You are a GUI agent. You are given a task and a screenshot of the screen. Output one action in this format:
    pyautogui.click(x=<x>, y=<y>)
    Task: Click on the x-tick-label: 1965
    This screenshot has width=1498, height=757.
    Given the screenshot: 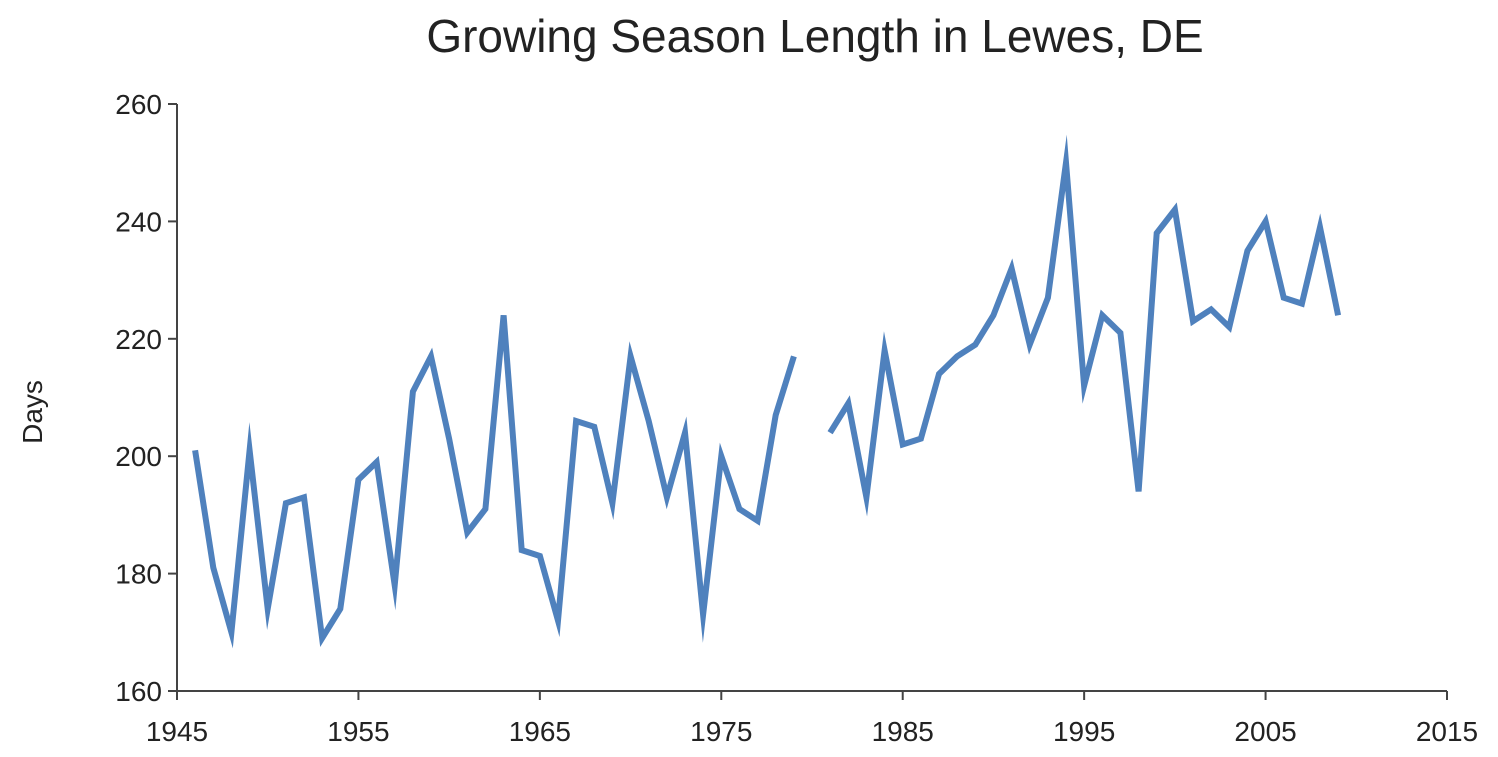 What is the action you would take?
    pyautogui.click(x=540, y=731)
    